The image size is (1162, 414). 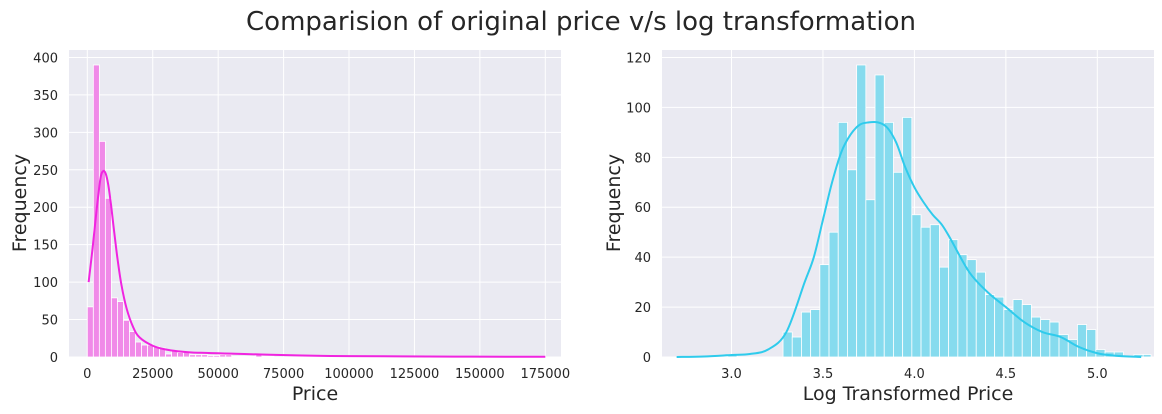 I want to click on x-tick-label: 3.5, so click(x=823, y=374).